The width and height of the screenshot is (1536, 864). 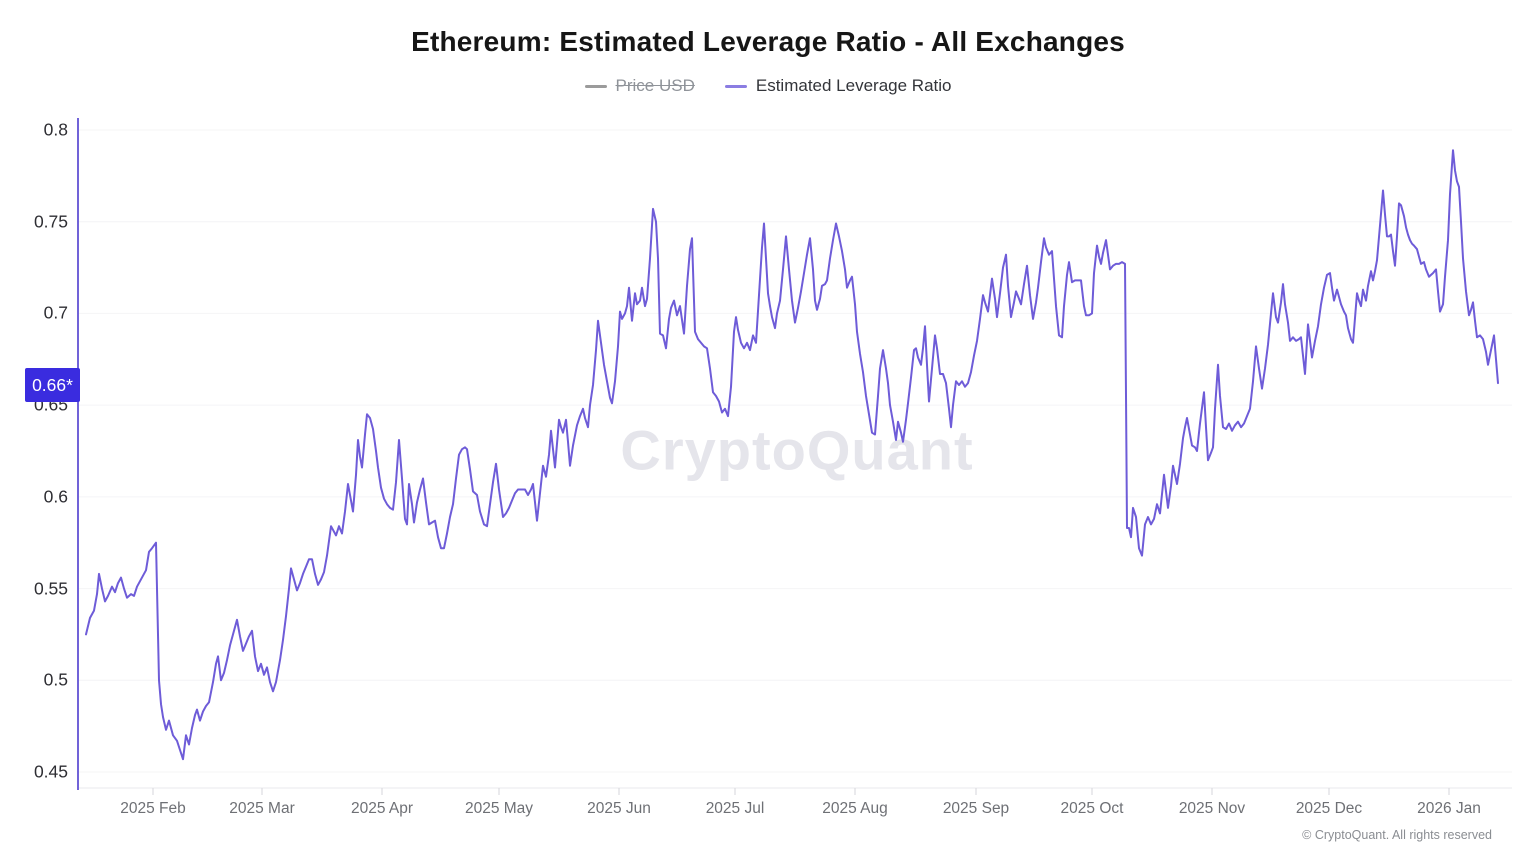 I want to click on y-axis-tick-label: 0.6, so click(x=55, y=496).